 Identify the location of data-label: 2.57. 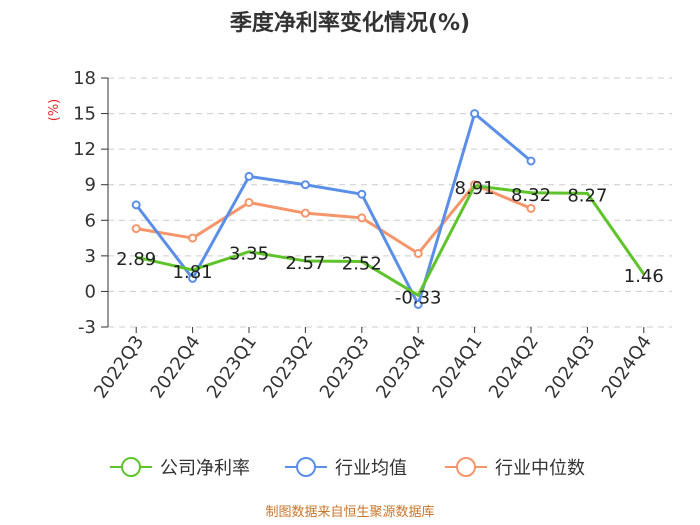
(305, 263).